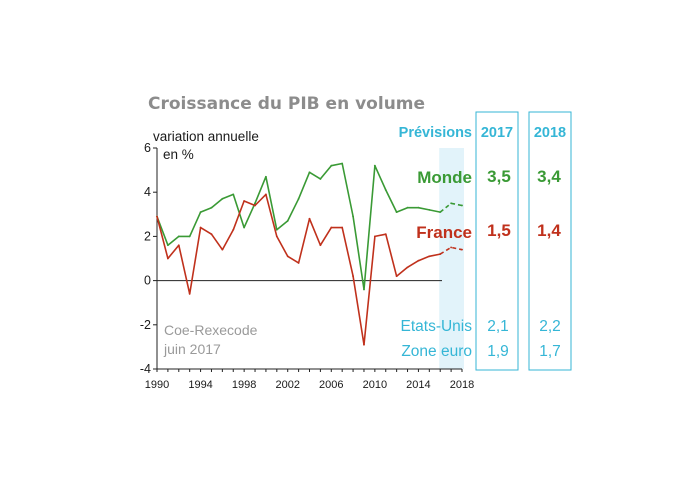 This screenshot has width=695, height=483. Describe the element at coordinates (435, 133) in the screenshot. I see `forecast-header-label: Prévisions` at that location.